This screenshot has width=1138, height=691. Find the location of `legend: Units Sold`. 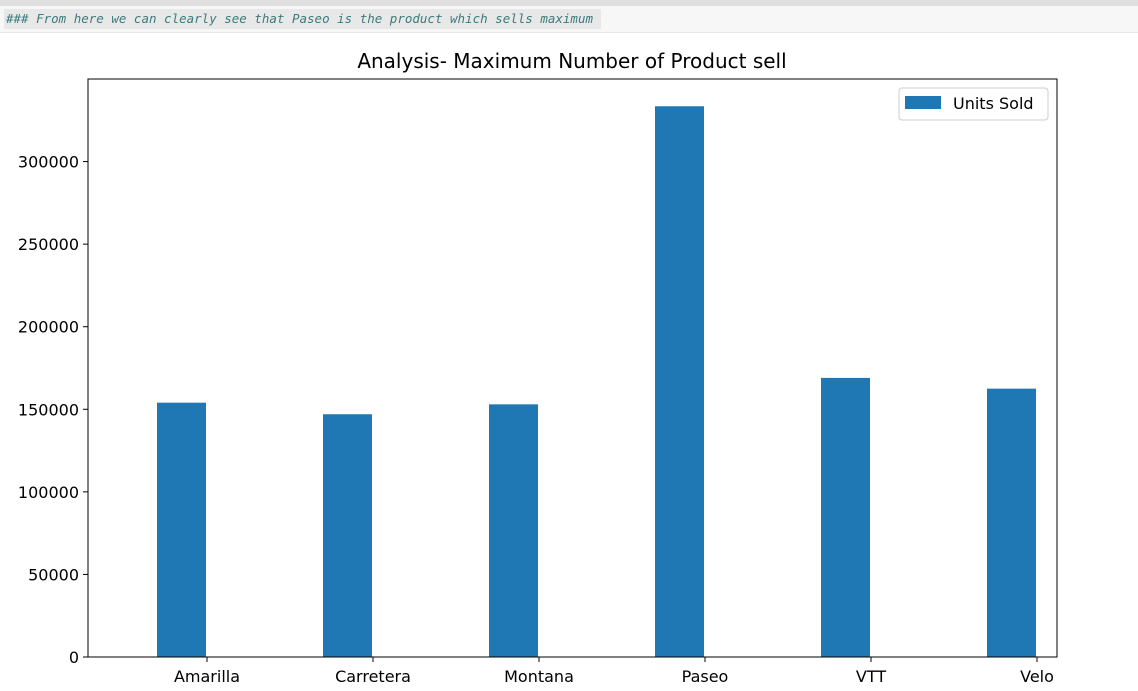

legend: Units Sold is located at coordinates (973, 104).